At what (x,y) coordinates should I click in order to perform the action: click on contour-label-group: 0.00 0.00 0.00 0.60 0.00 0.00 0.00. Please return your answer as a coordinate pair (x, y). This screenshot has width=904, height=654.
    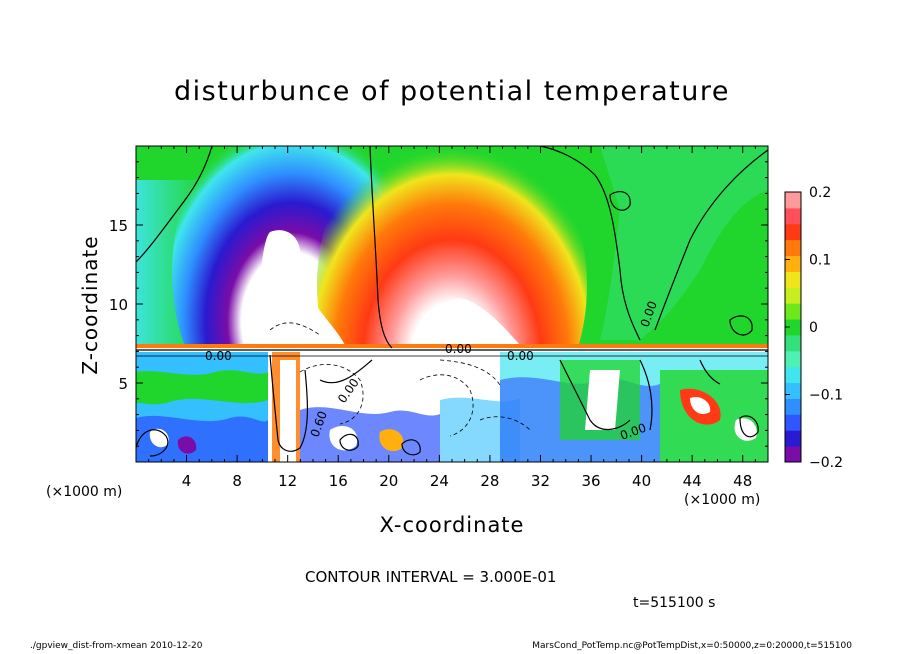
    Looking at the image, I should click on (432, 371).